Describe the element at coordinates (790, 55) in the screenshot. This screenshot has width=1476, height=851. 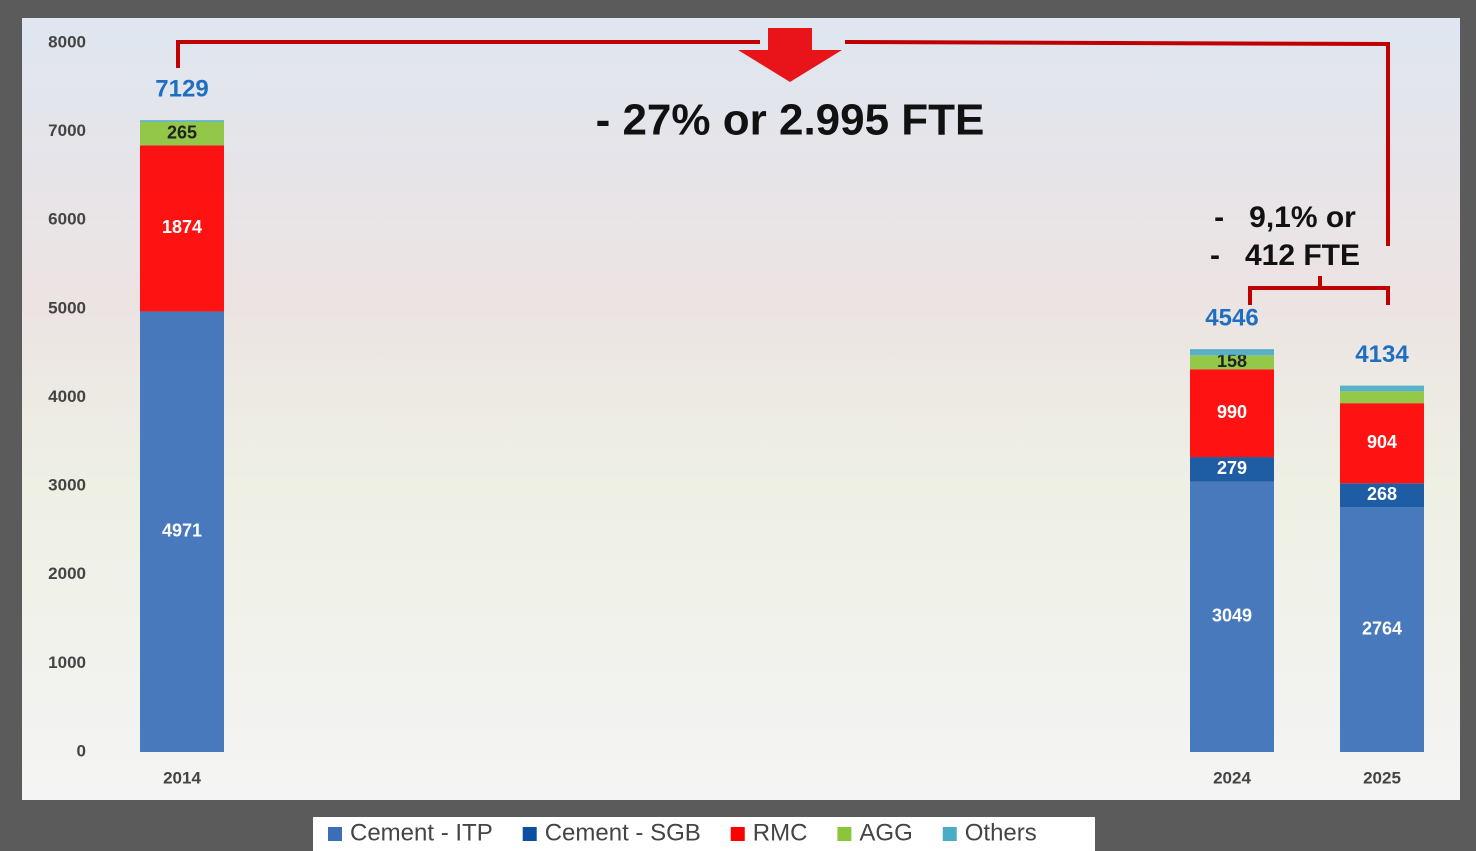
I see `down-arrow` at that location.